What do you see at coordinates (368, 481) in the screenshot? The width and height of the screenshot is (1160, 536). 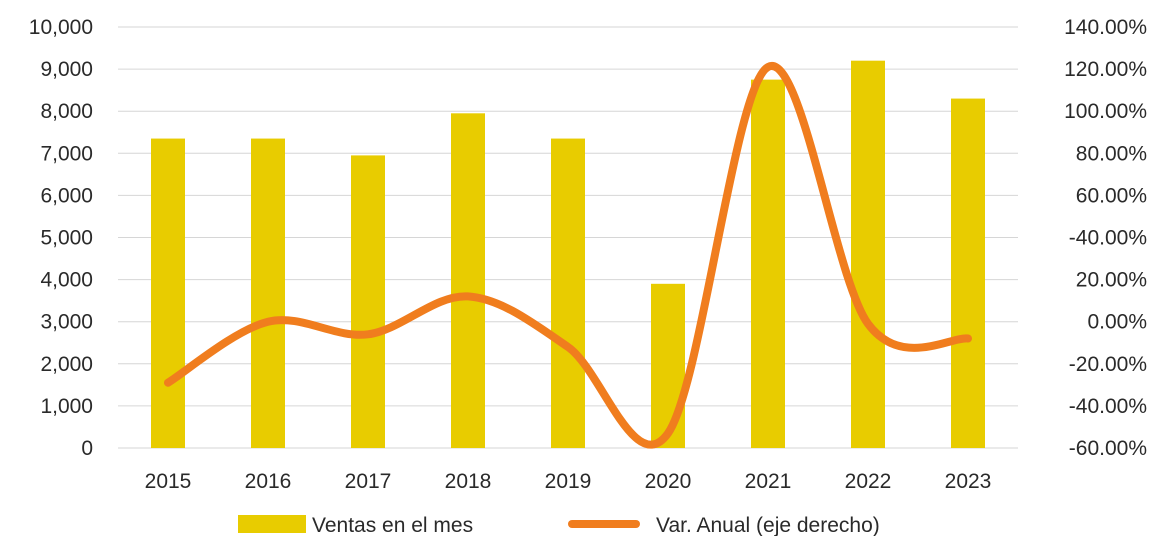 I see `x-tick-label: 2017` at bounding box center [368, 481].